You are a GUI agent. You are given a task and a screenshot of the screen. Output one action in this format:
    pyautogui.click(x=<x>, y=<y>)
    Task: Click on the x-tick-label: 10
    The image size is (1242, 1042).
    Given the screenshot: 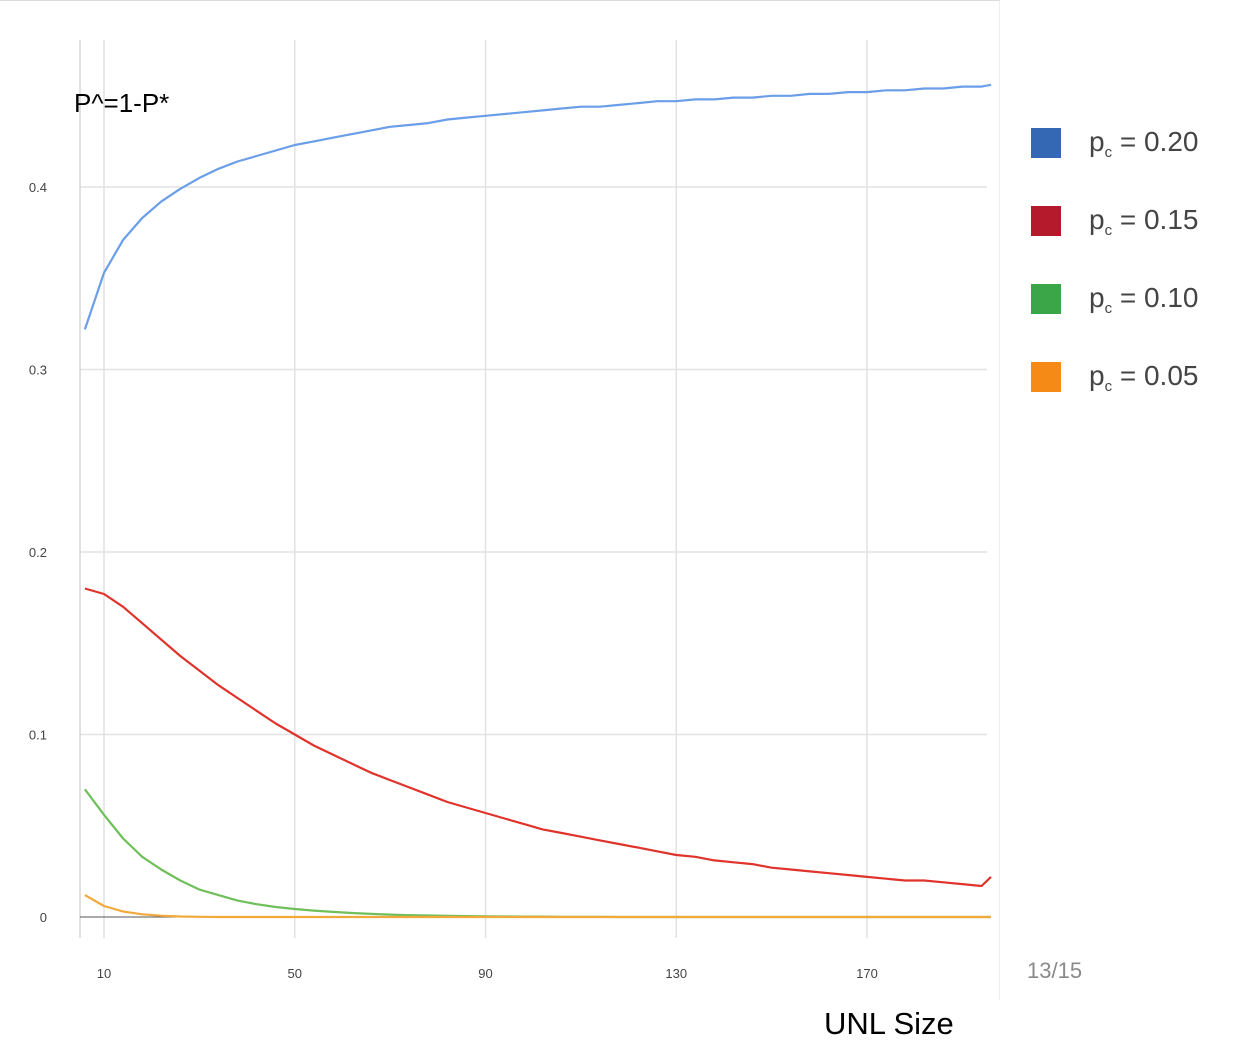 What is the action you would take?
    pyautogui.click(x=104, y=973)
    